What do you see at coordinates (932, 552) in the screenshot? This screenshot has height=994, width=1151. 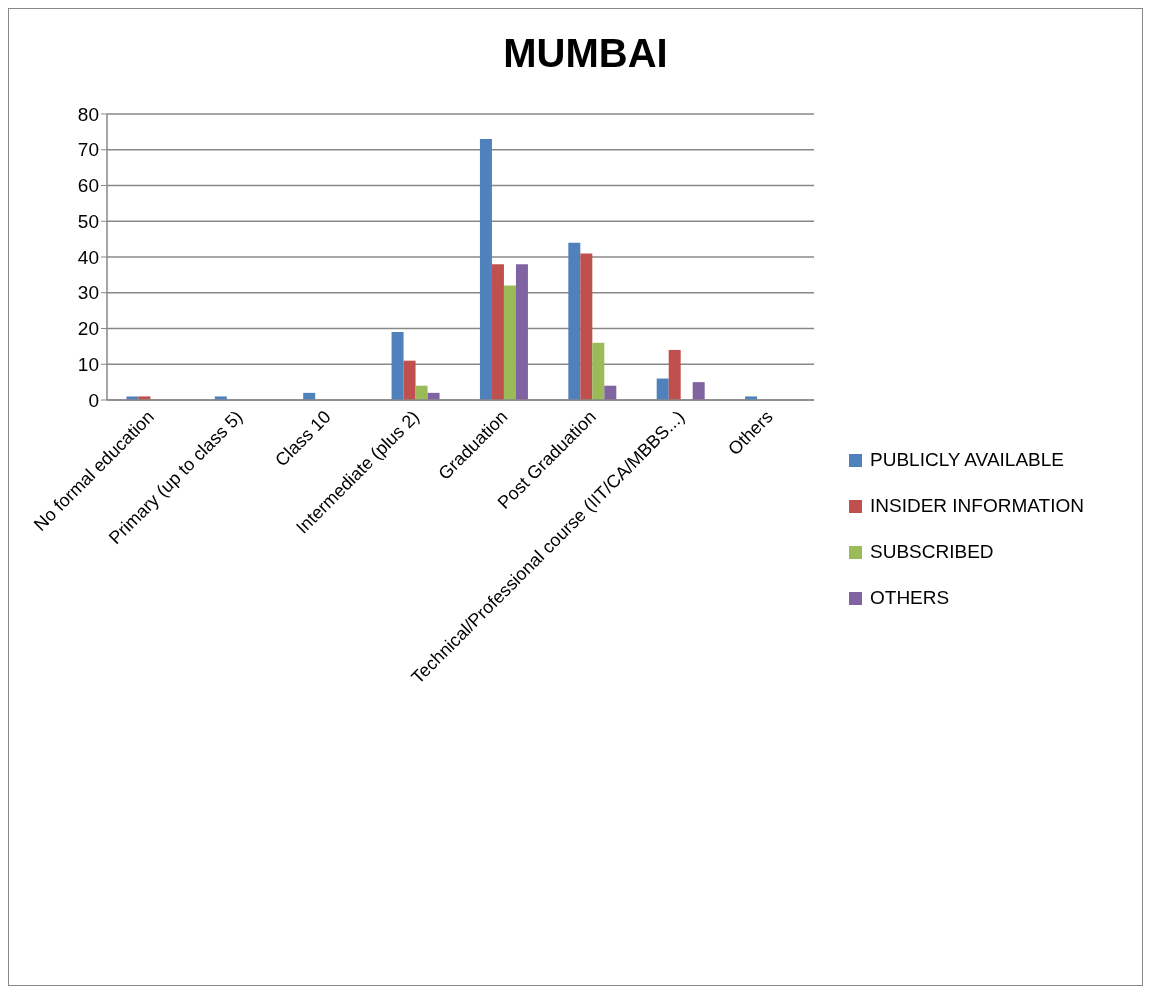 I see `legend-label: SUBSCRIBED` at bounding box center [932, 552].